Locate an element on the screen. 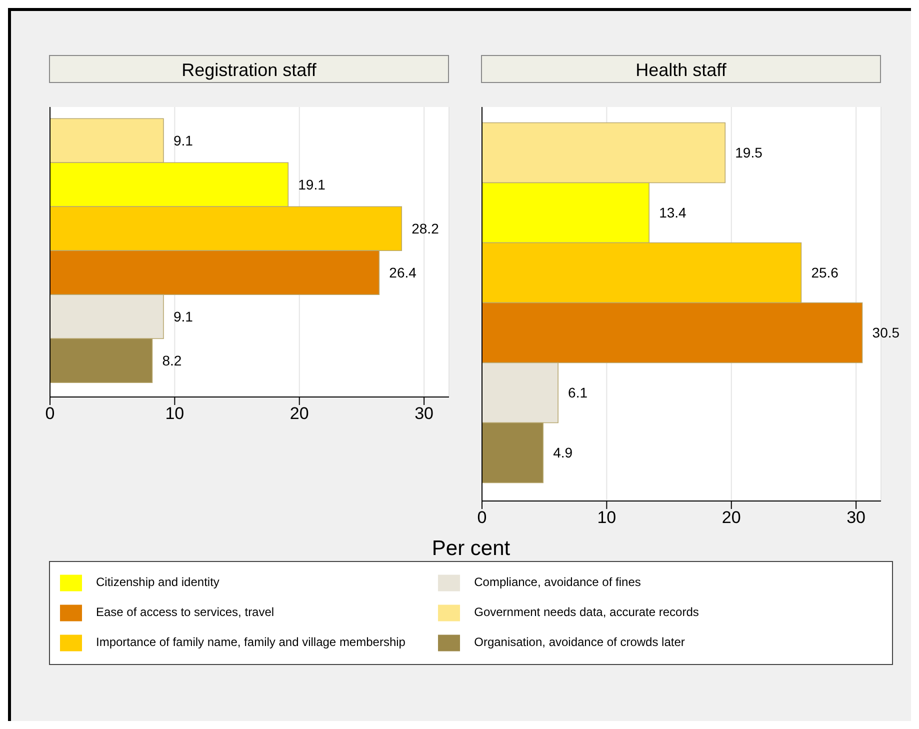 This screenshot has height=729, width=919. x-axis-title: Per cent is located at coordinates (471, 549).